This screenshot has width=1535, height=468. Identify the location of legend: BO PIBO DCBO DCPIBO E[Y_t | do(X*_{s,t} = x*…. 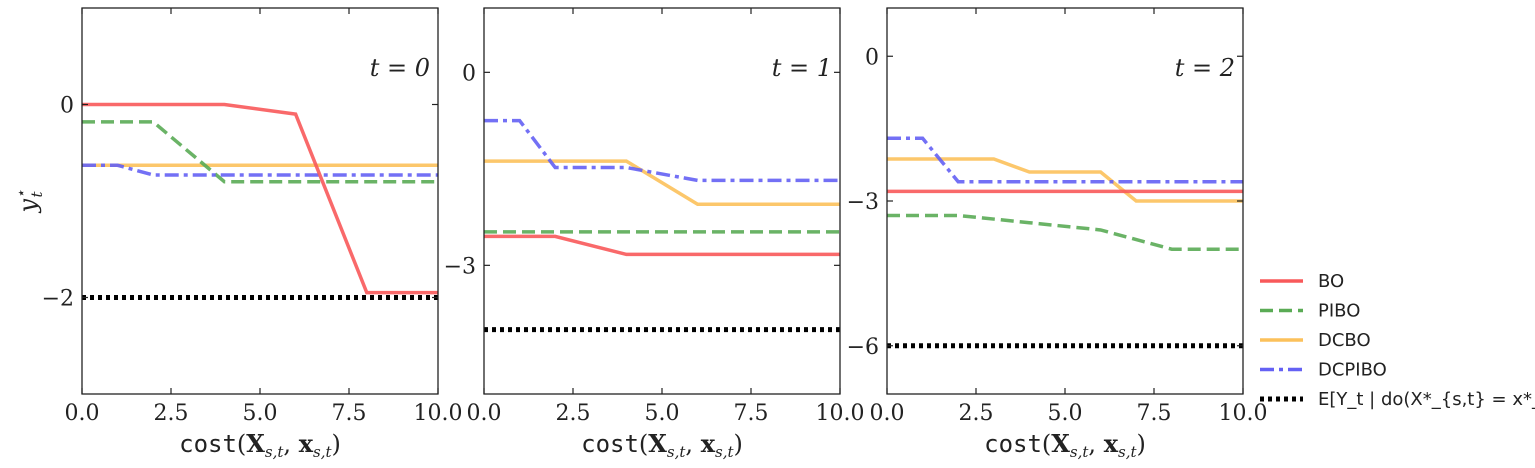
(1397, 340).